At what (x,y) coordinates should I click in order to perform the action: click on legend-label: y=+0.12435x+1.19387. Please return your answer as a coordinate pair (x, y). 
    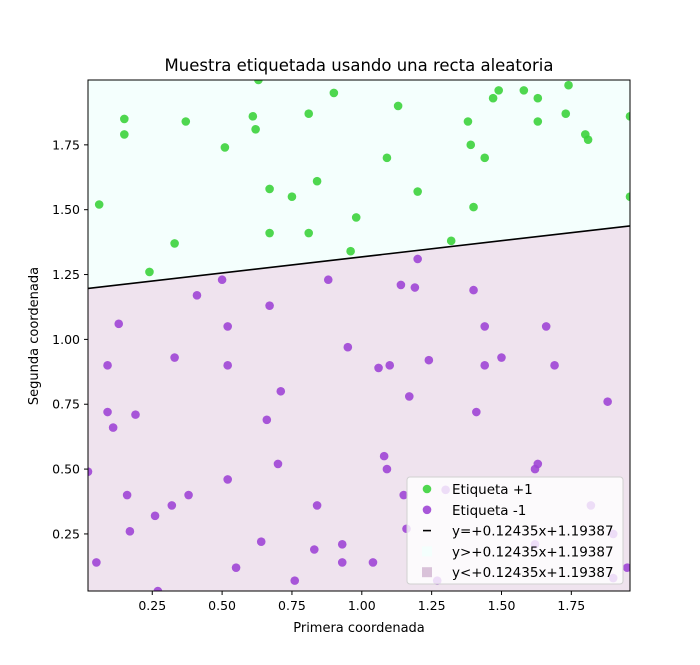
    Looking at the image, I should click on (533, 532).